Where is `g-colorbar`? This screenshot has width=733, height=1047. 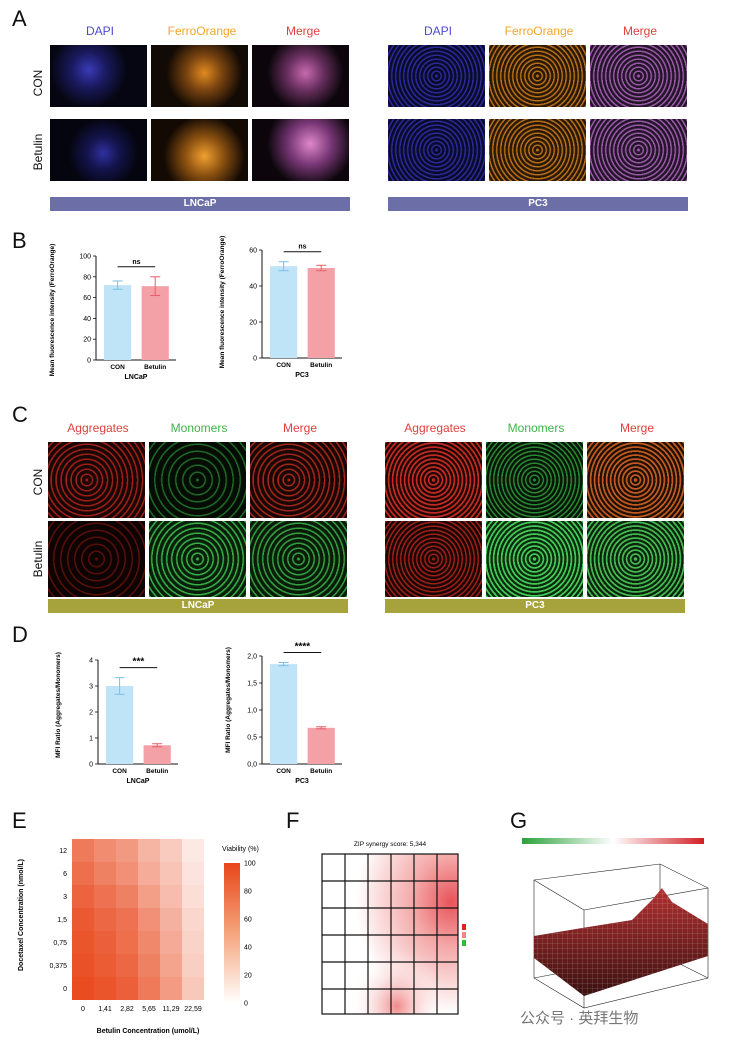
g-colorbar is located at coordinates (613, 841).